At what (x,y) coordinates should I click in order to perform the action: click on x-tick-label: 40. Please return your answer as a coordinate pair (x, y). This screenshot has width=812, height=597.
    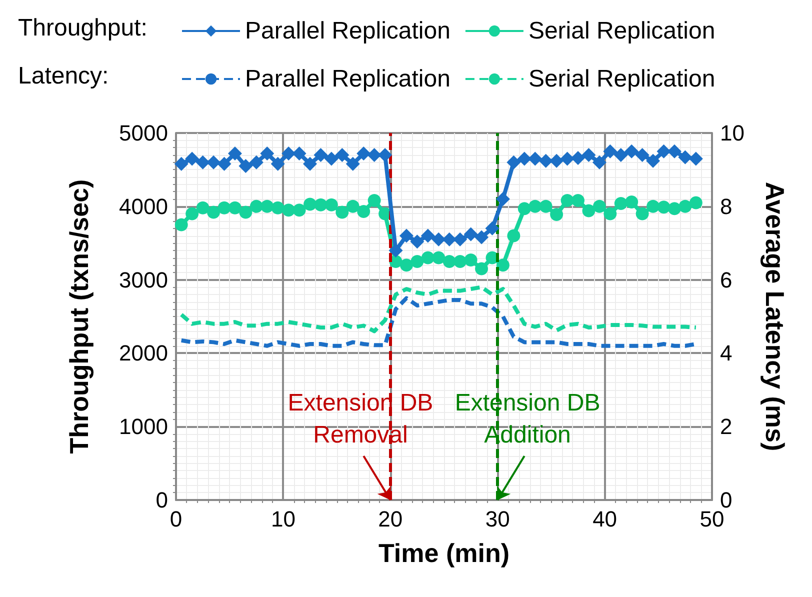
    Looking at the image, I should click on (605, 519).